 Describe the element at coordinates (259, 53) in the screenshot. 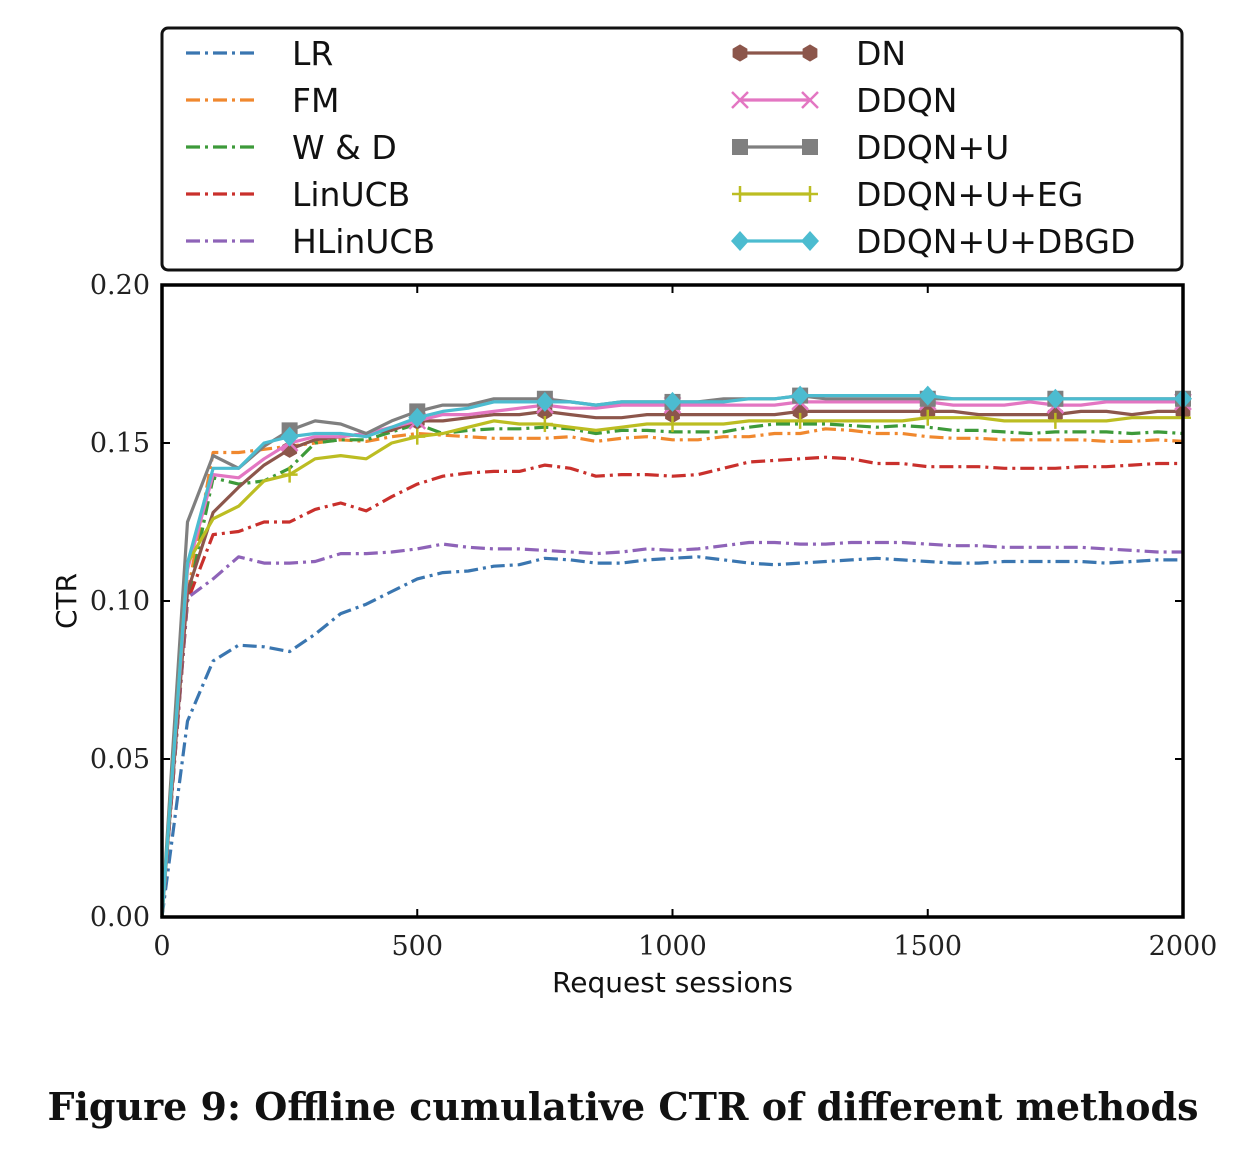

I see `legend-entry-0: LR` at that location.